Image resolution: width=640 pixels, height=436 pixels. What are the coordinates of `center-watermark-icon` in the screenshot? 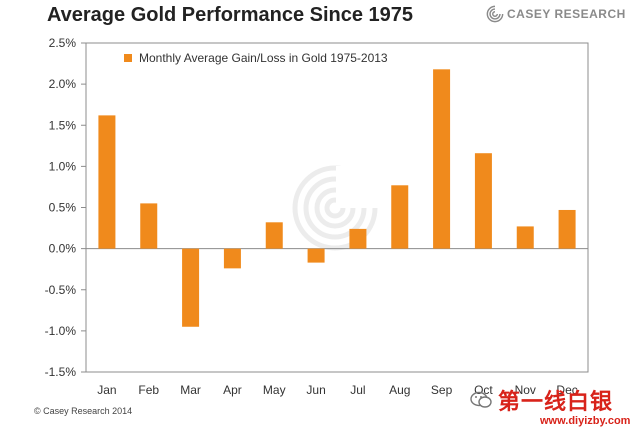 It's located at (336, 208).